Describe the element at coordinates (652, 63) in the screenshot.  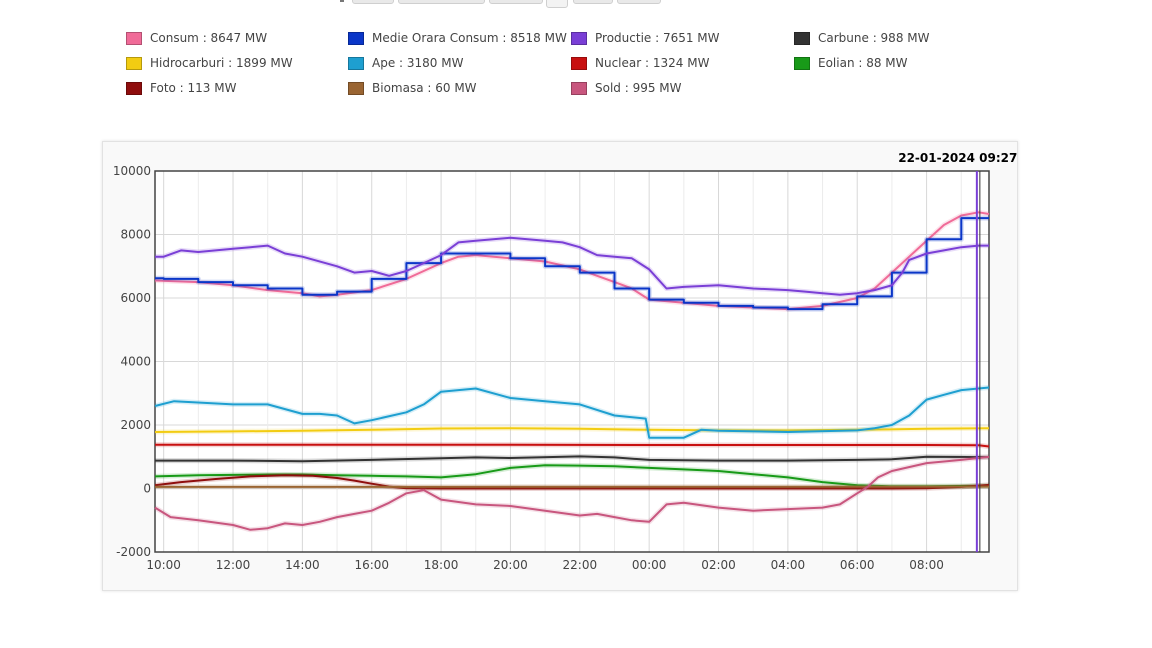
I see `legend-label: Nuclear : 1324 MW` at that location.